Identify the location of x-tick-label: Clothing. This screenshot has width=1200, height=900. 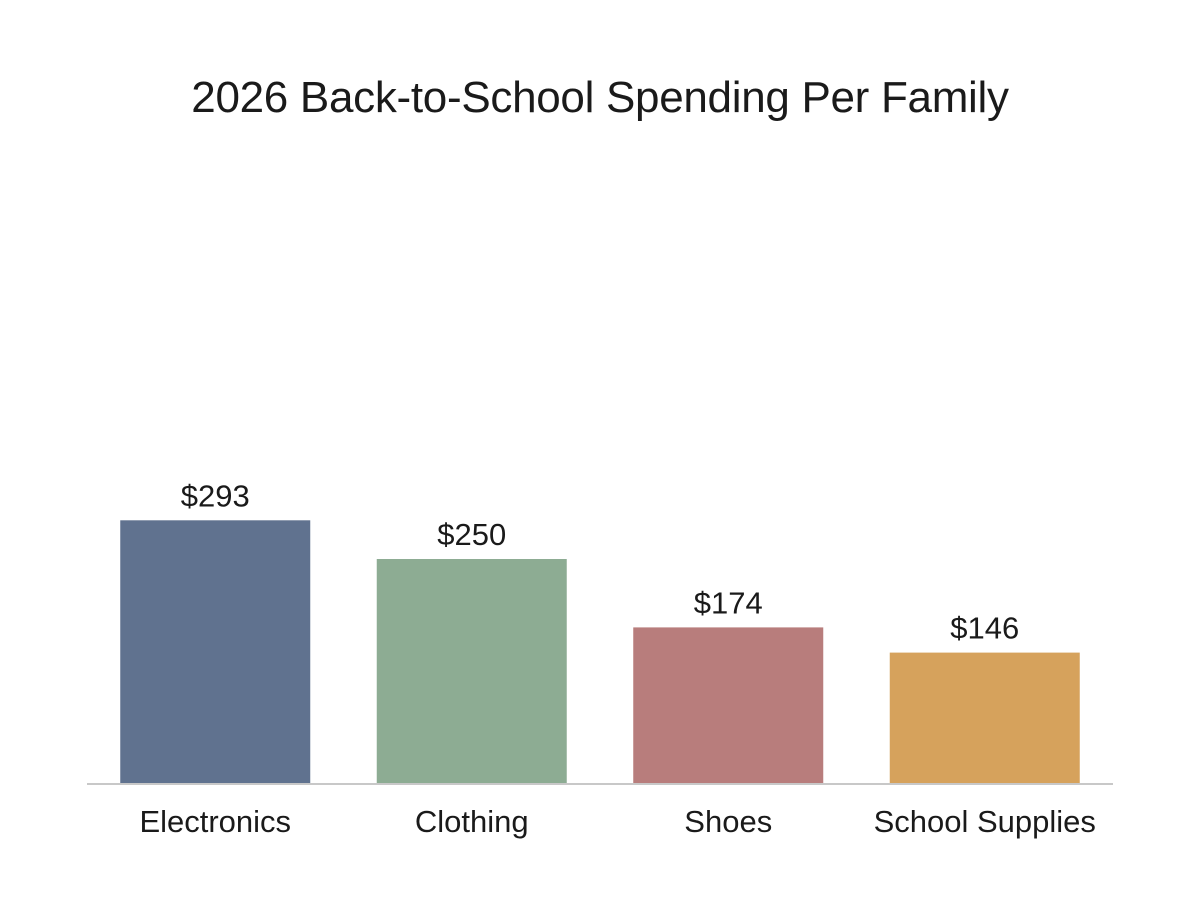
(472, 821).